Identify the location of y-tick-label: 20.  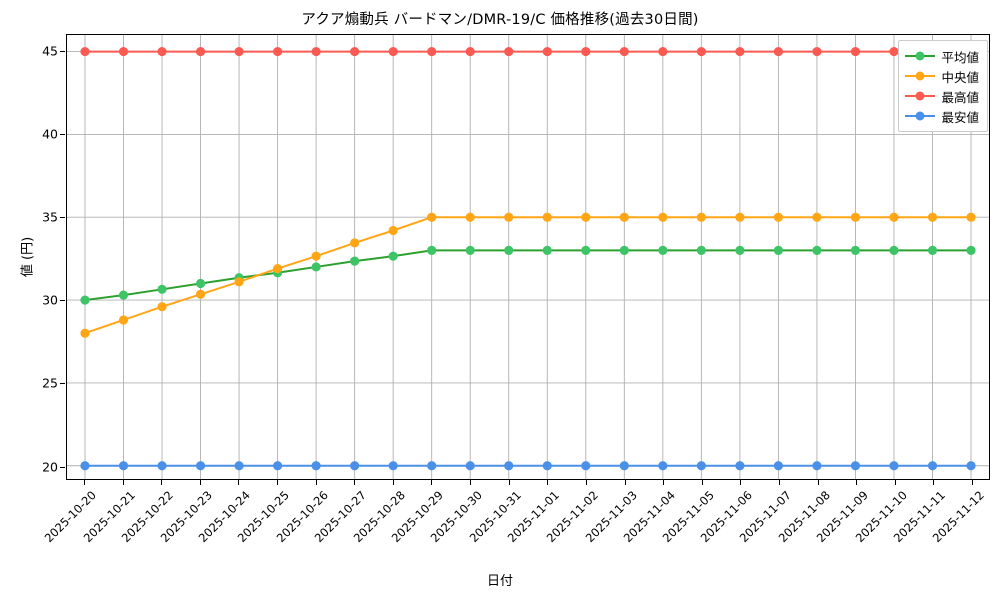
(50, 467).